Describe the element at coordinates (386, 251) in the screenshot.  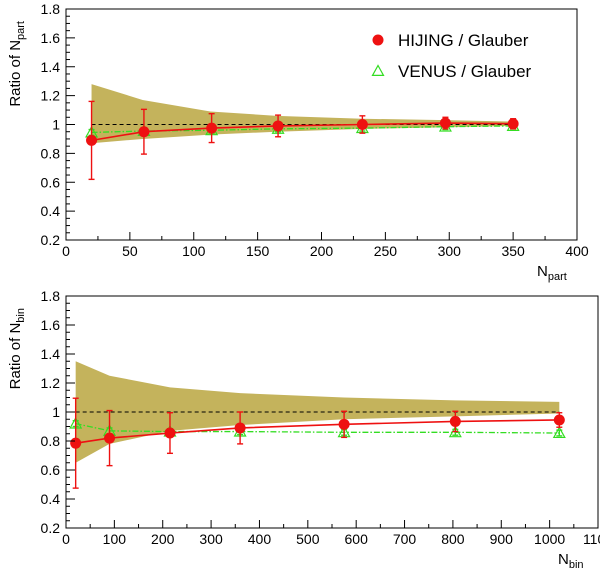
I see `x-tick-label: 250` at that location.